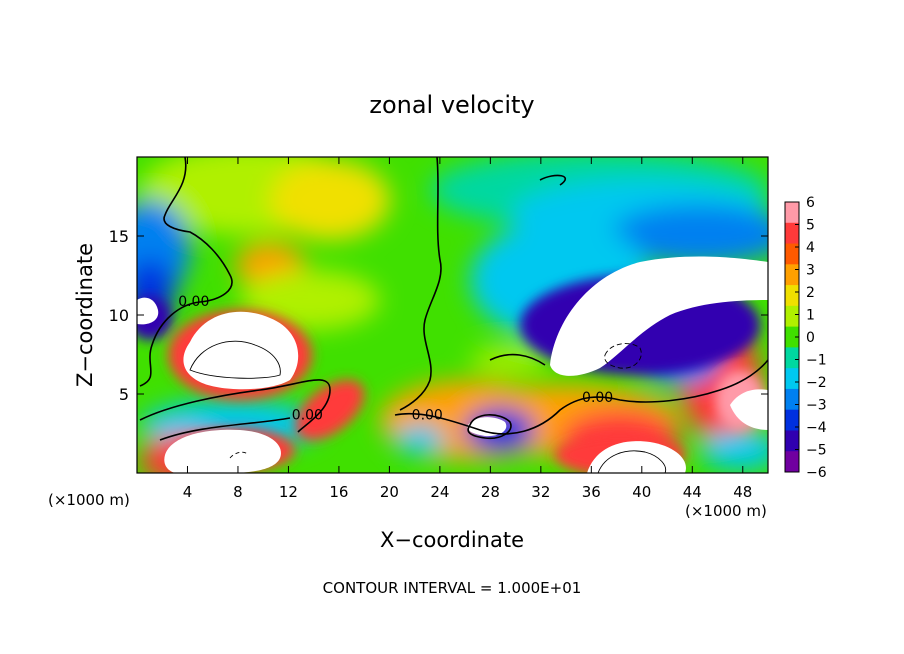  I want to click on colorbar-label: 4, so click(810, 248).